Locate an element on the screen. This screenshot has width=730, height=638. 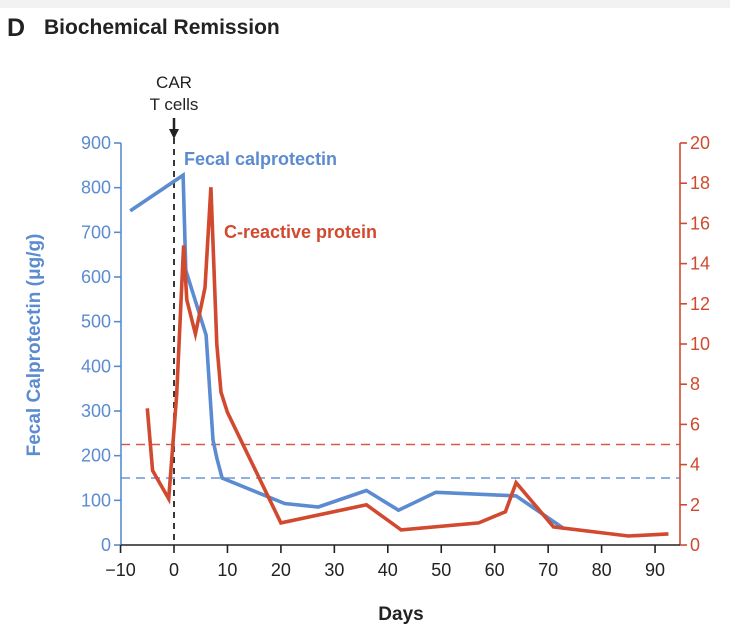
x-tick-label: 10 is located at coordinates (227, 570).